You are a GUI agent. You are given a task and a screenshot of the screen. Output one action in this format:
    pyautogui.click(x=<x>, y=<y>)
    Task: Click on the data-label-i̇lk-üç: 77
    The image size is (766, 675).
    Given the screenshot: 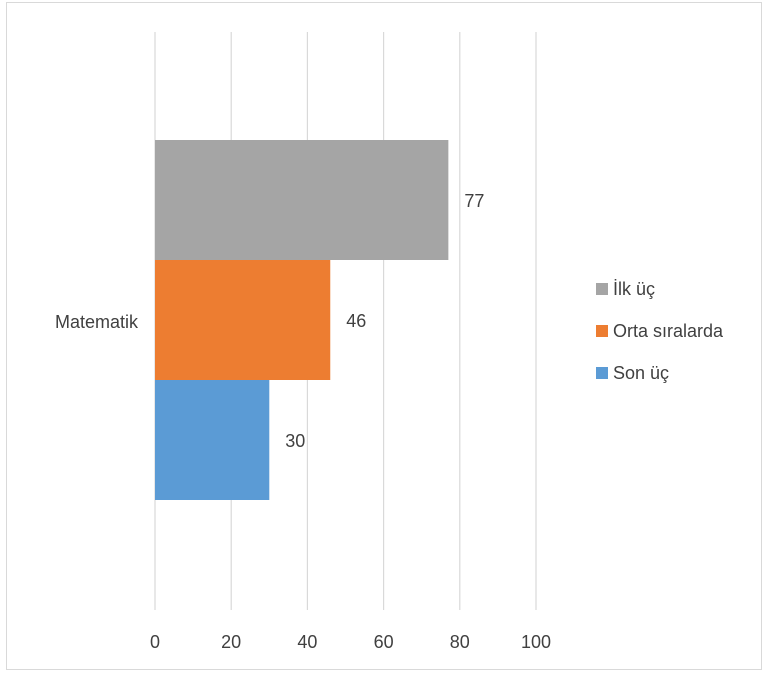 What is the action you would take?
    pyautogui.click(x=474, y=201)
    